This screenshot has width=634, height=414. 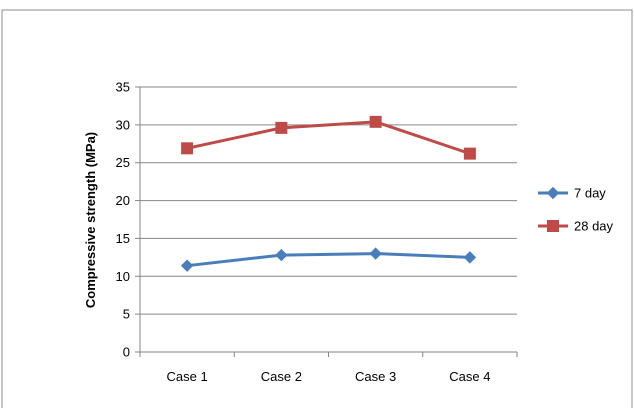 I want to click on y-tick-label: 5, so click(x=126, y=314).